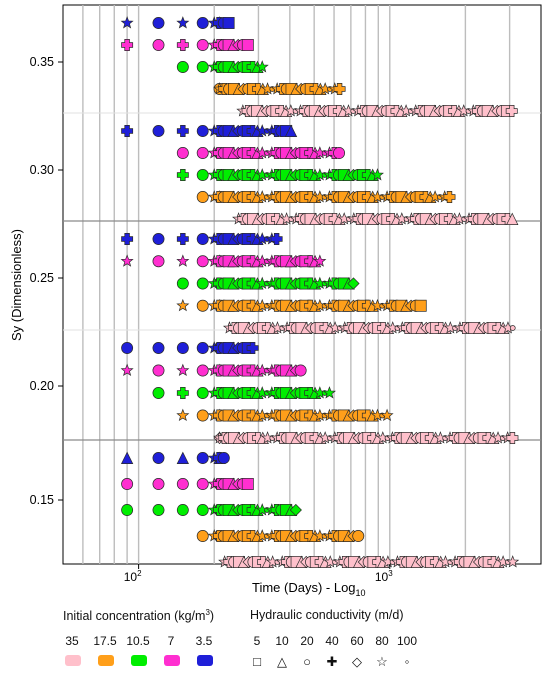 Image resolution: width=550 pixels, height=677 pixels. Describe the element at coordinates (320, 510) in the screenshot. I see `sy-group-0.15` at that location.